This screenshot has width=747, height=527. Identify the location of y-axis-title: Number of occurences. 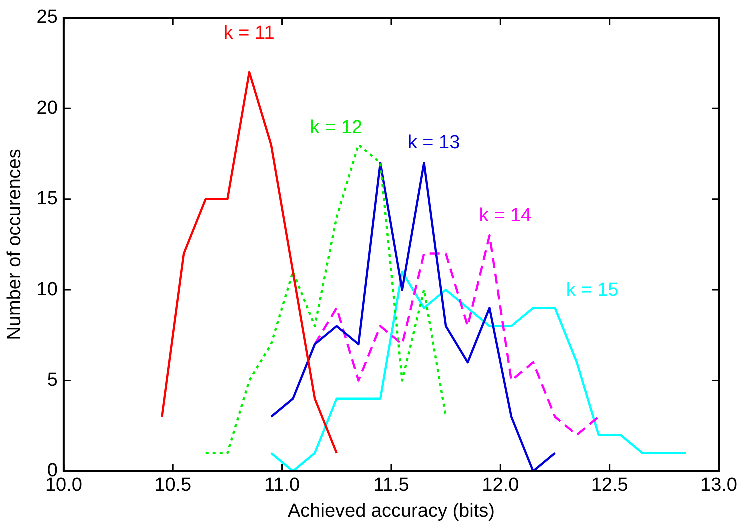
(15, 244).